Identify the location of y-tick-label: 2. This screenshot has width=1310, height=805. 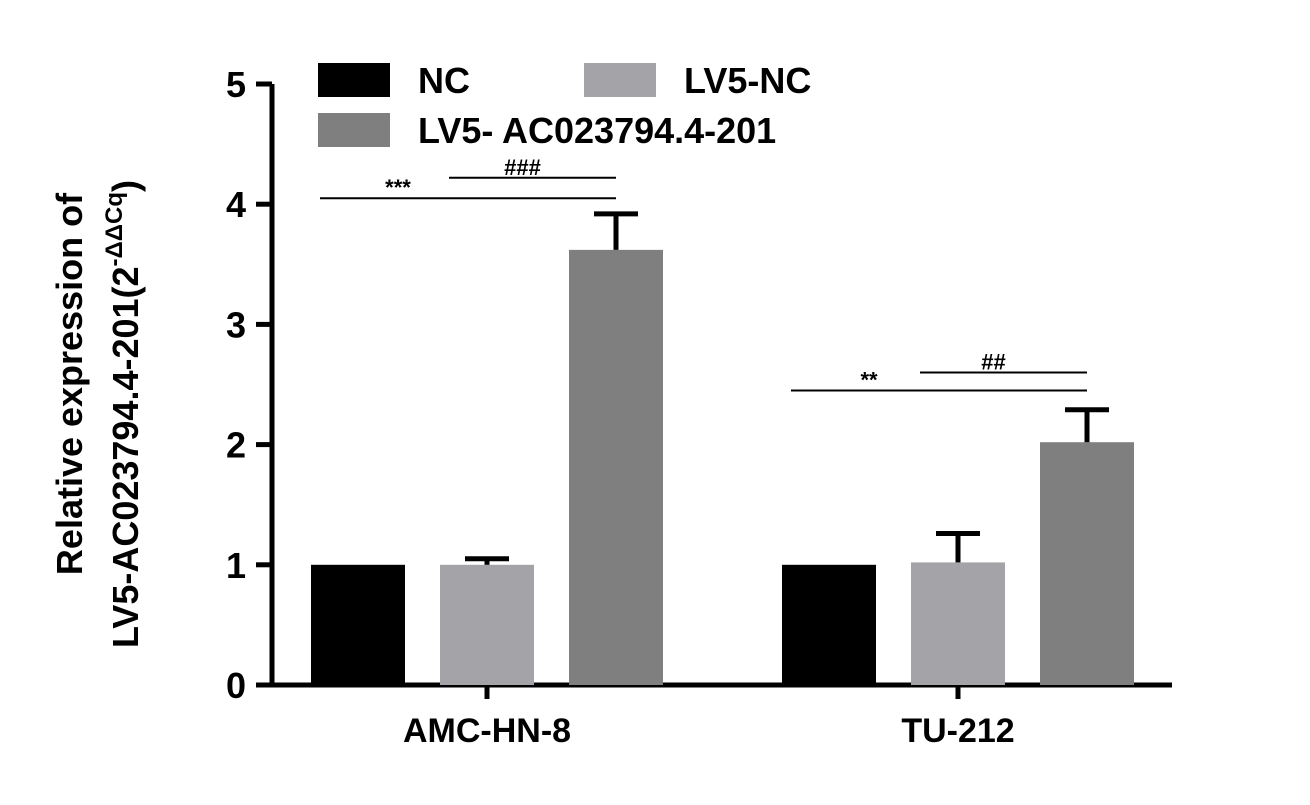
(236, 445).